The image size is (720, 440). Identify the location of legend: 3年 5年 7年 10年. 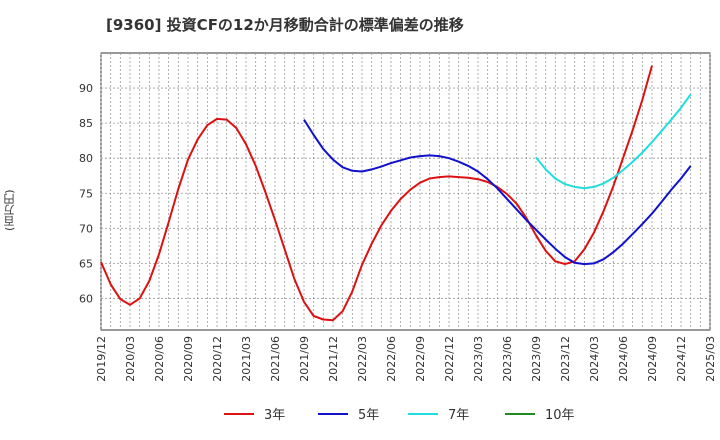
(399, 415).